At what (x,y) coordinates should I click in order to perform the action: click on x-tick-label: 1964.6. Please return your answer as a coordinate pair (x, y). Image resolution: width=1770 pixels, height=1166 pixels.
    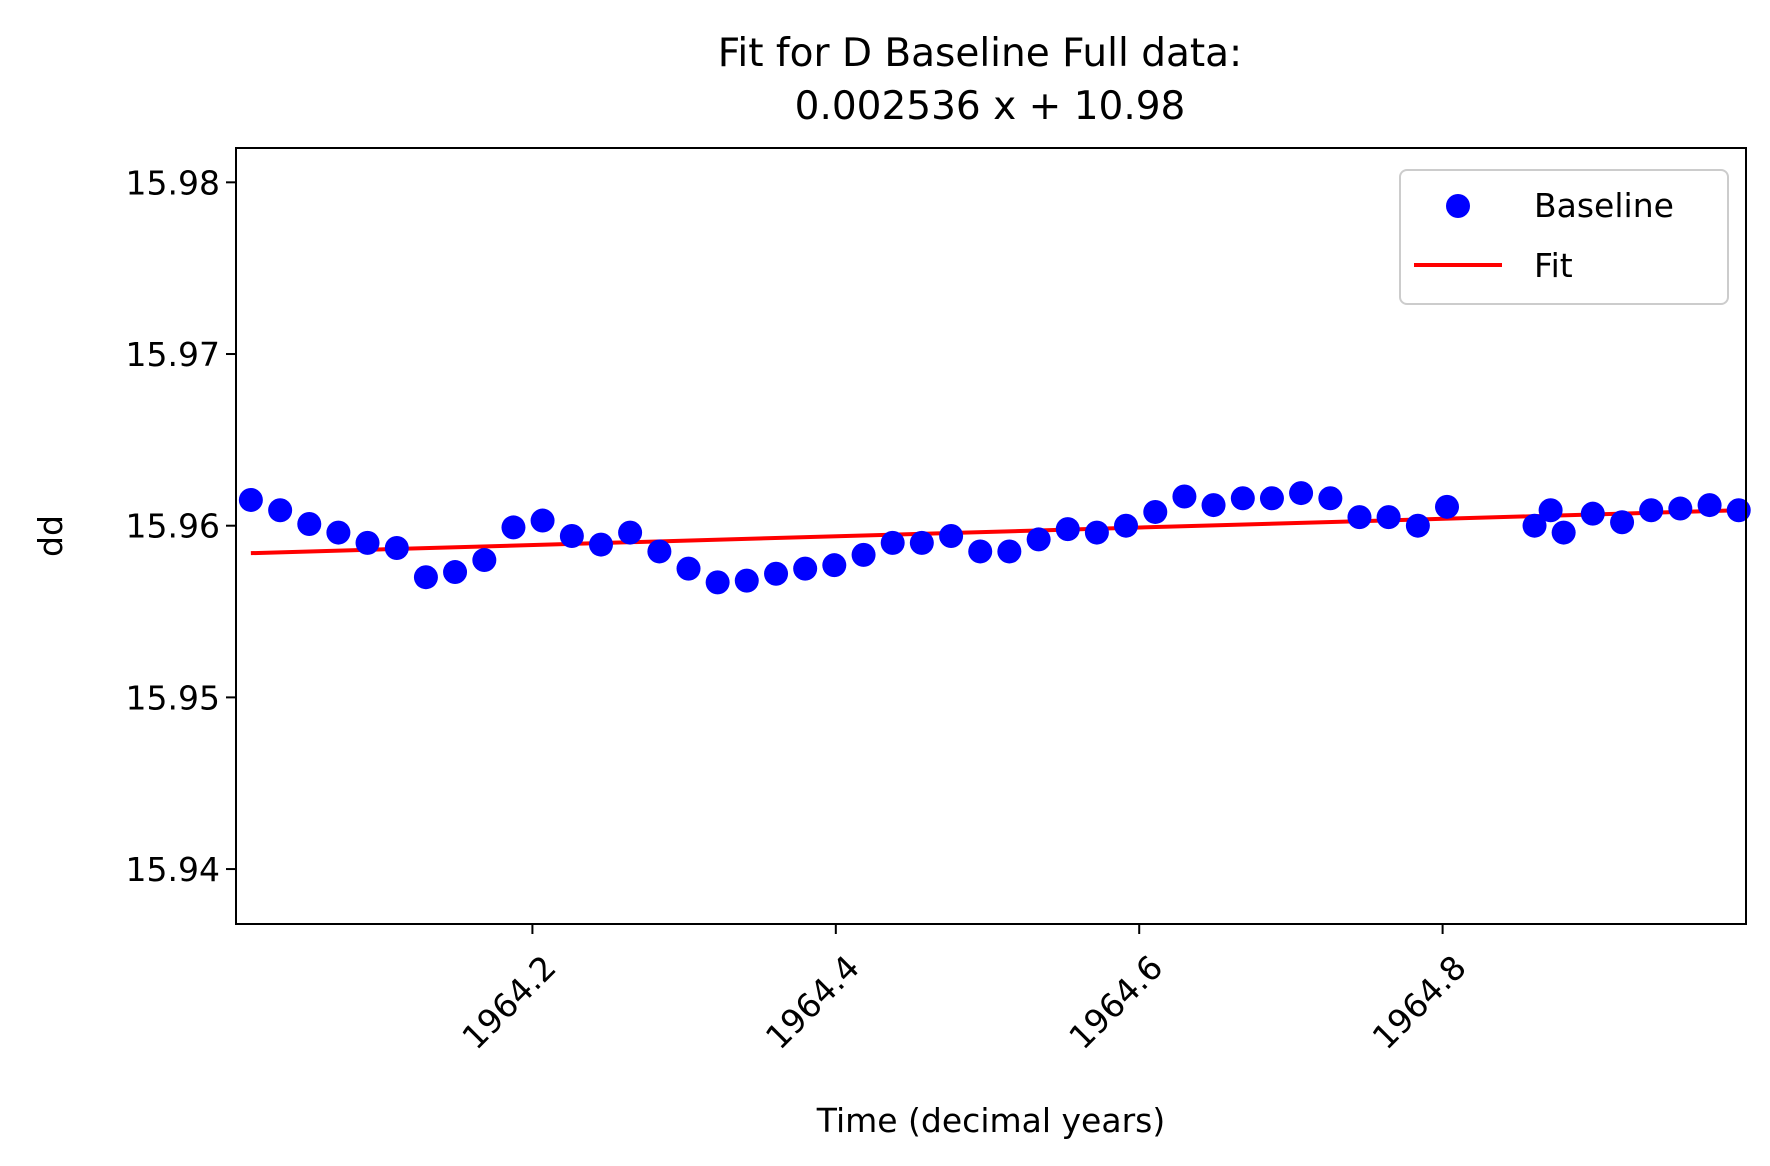
    Looking at the image, I should click on (1115, 1002).